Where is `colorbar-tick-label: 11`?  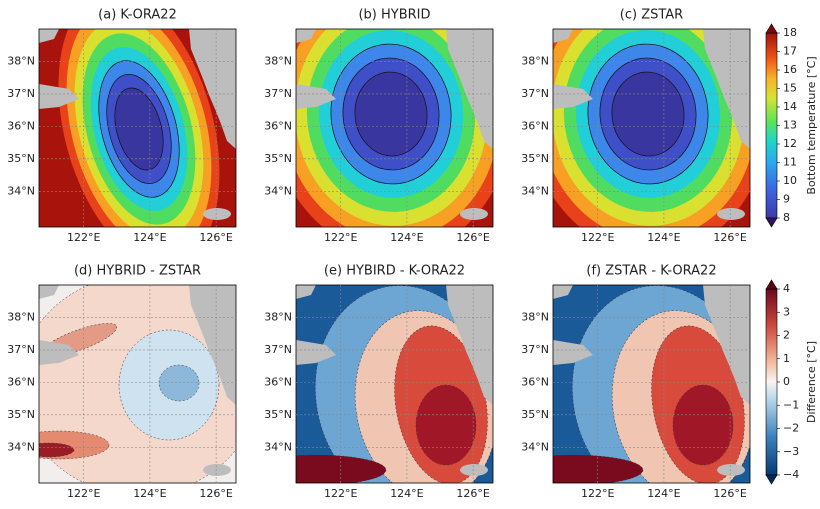
colorbar-tick-label: 11 is located at coordinates (790, 162).